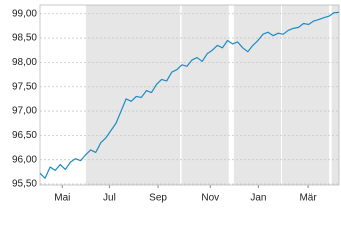  What do you see at coordinates (24, 62) in the screenshot?
I see `y-tick-label: 98,00` at bounding box center [24, 62].